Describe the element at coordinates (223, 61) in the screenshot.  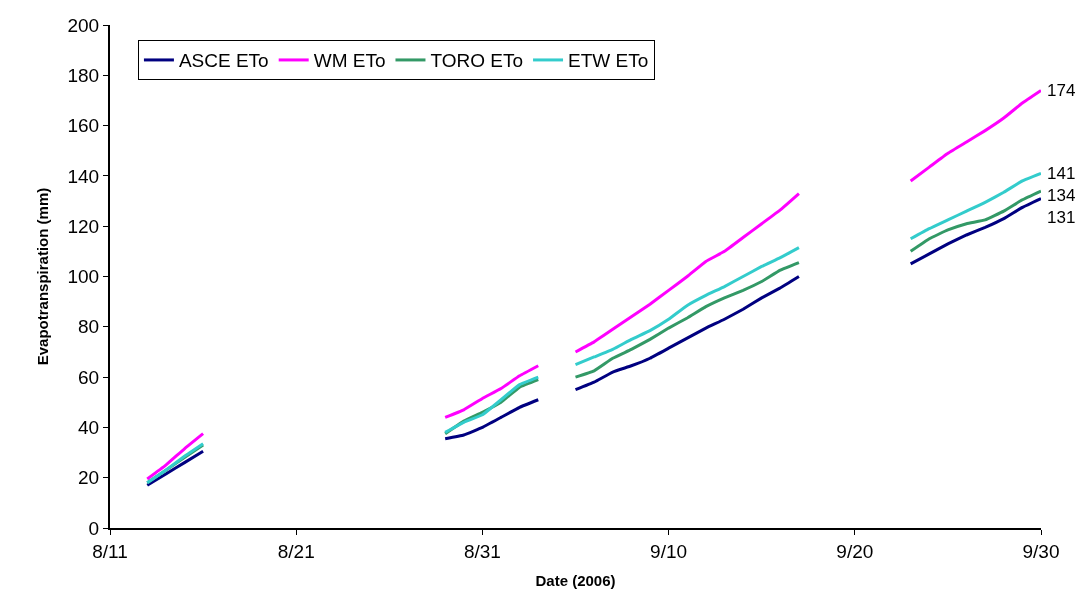
I see `legend-label: ASCE ETo` at that location.